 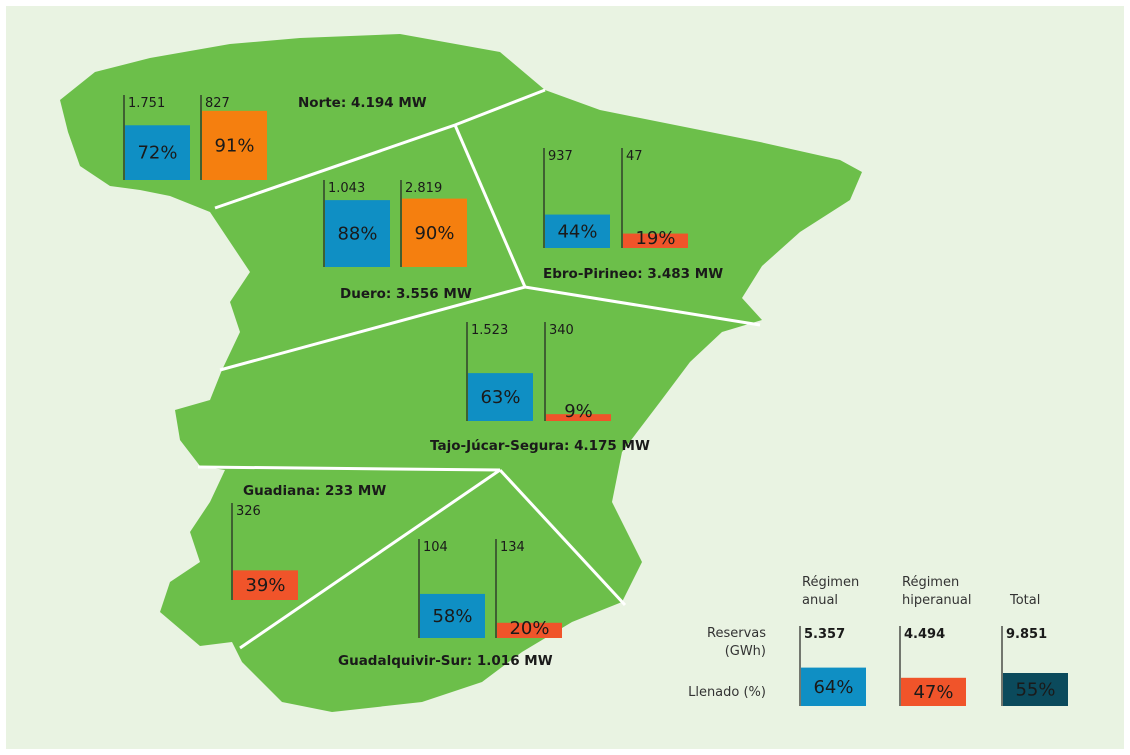 I want to click on reserve-label: 5.357, so click(x=824, y=634).